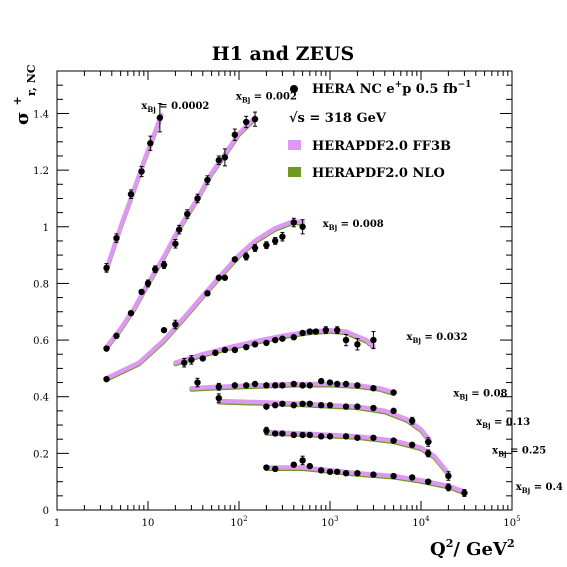 The image size is (567, 567). I want to click on chart-title: H1 and ZEUS, so click(283, 54).